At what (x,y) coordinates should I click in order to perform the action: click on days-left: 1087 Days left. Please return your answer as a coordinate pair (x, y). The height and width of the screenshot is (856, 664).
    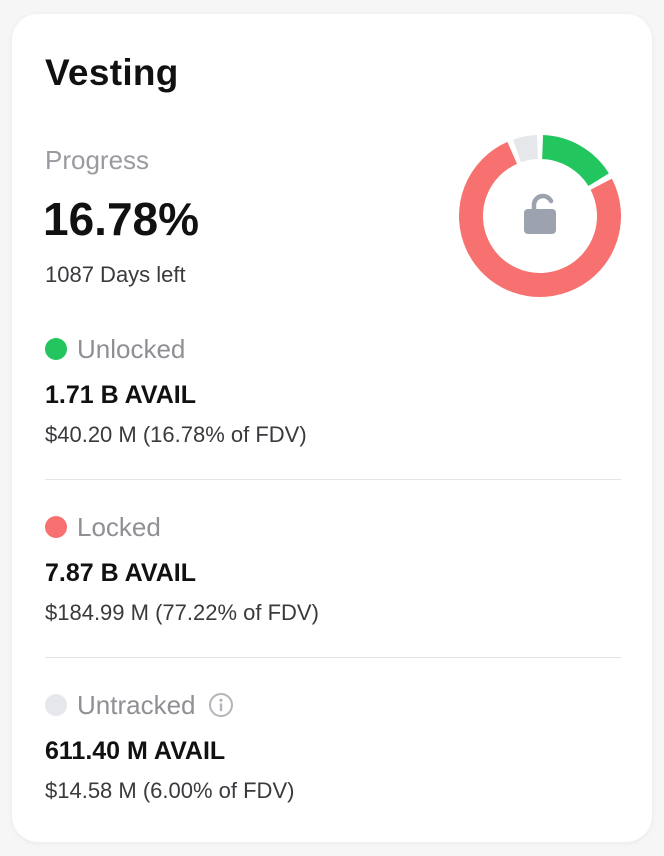
    Looking at the image, I should click on (115, 274).